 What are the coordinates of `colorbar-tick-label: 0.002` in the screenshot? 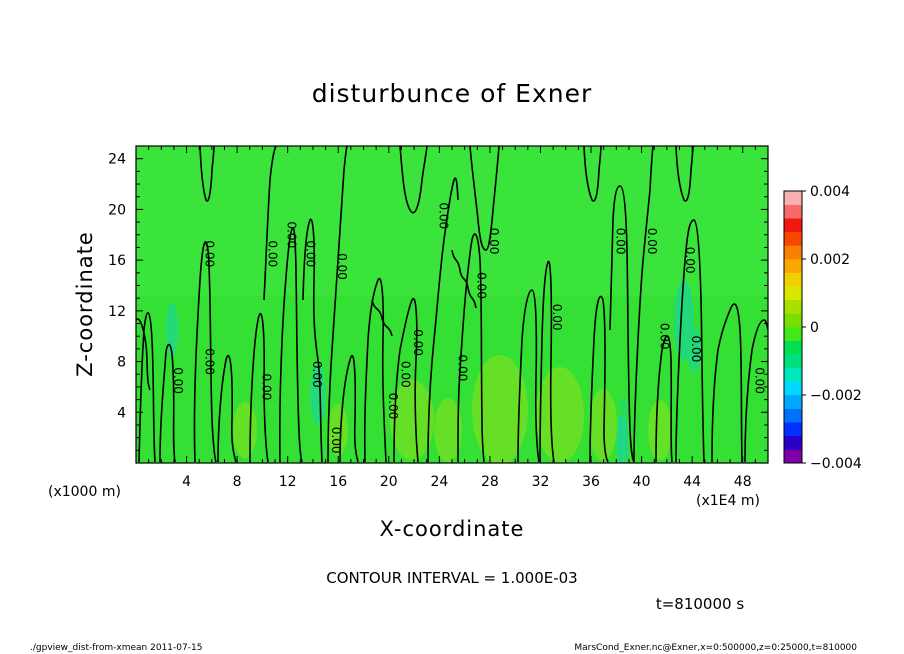 It's located at (830, 260).